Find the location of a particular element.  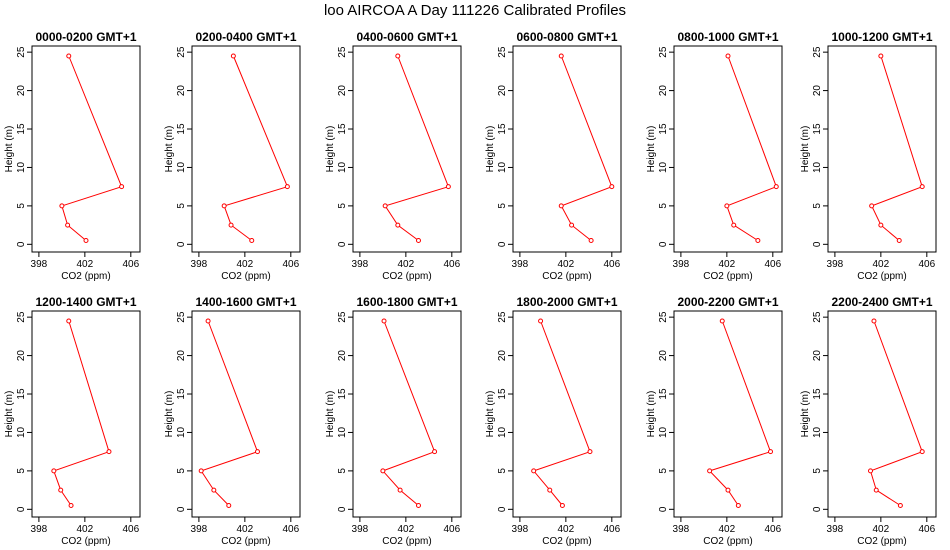

panel-title: 1400-1600 GMT+1 is located at coordinates (245, 302).